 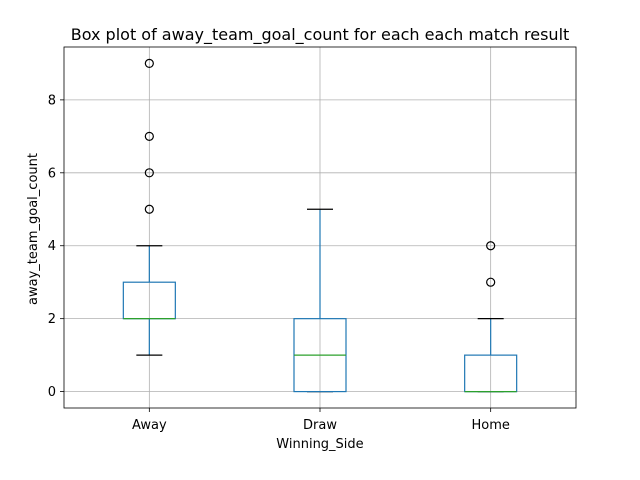 I want to click on x-axis-label: Winning_Side, so click(x=319, y=444).